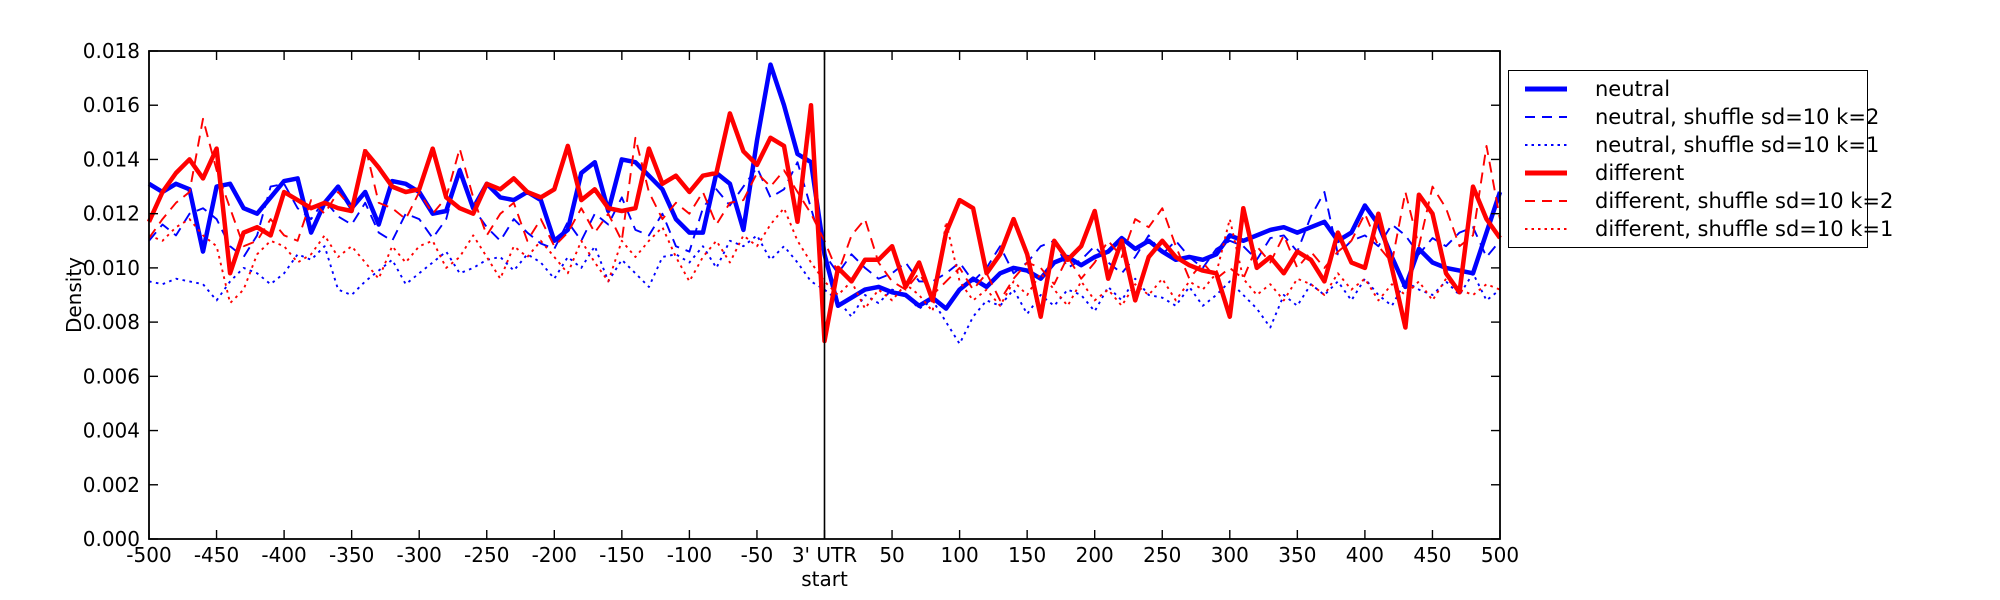  What do you see at coordinates (1500, 555) in the screenshot?
I see `x-tick-label: 500` at bounding box center [1500, 555].